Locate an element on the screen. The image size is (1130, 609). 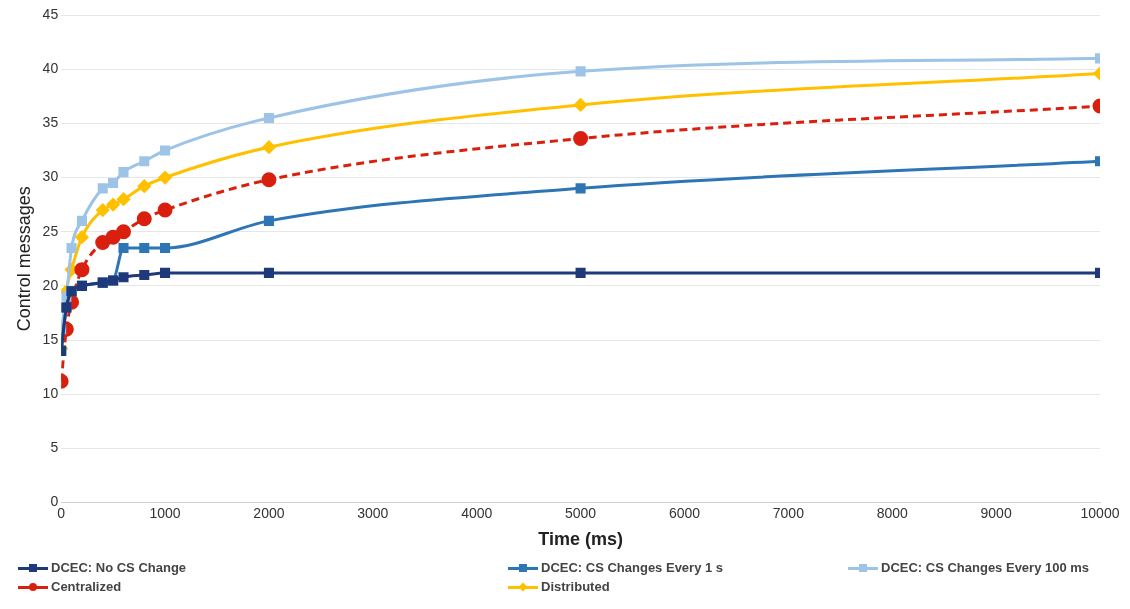
x-tick-label: 3000 is located at coordinates (373, 512).